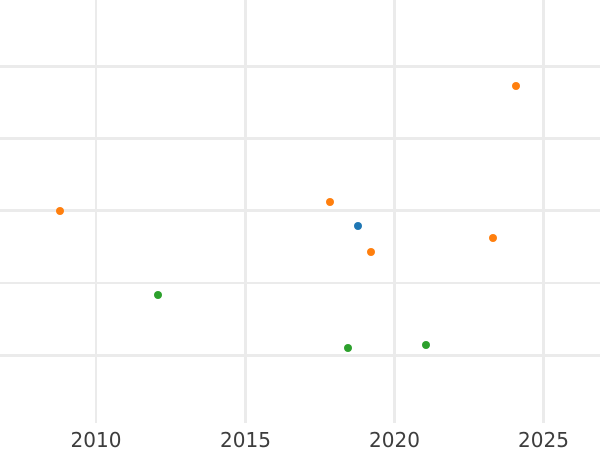 This screenshot has width=600, height=450. I want to click on blue-series-point, so click(357, 225).